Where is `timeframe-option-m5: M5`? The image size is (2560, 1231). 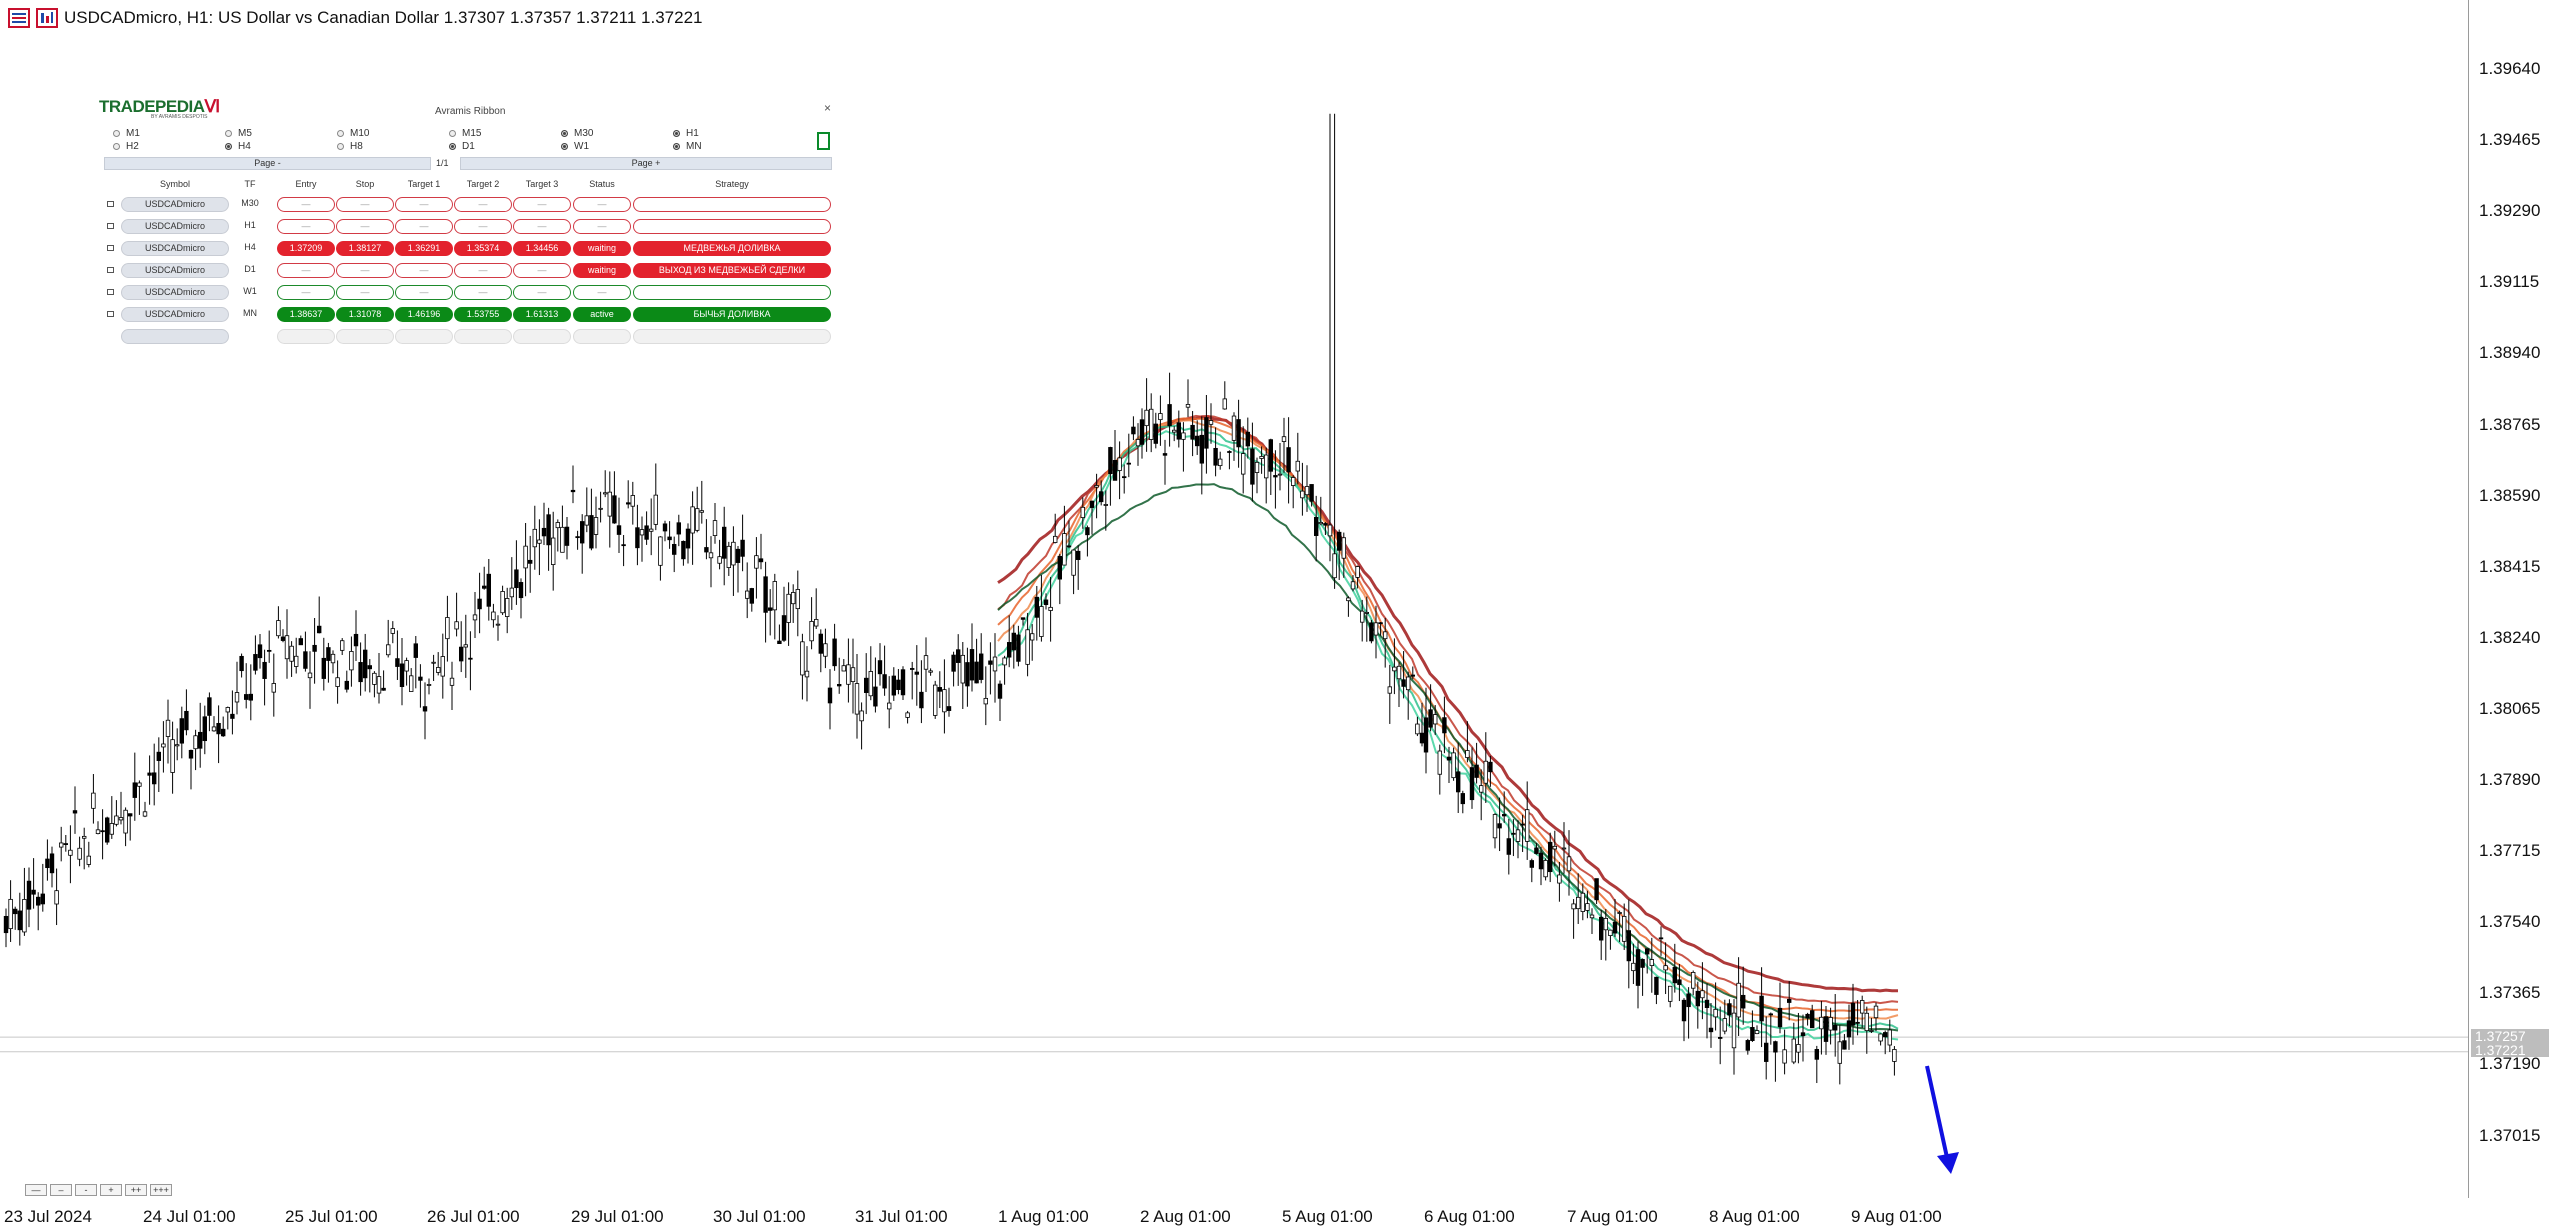
timeframe-option-m5: M5 is located at coordinates (238, 133).